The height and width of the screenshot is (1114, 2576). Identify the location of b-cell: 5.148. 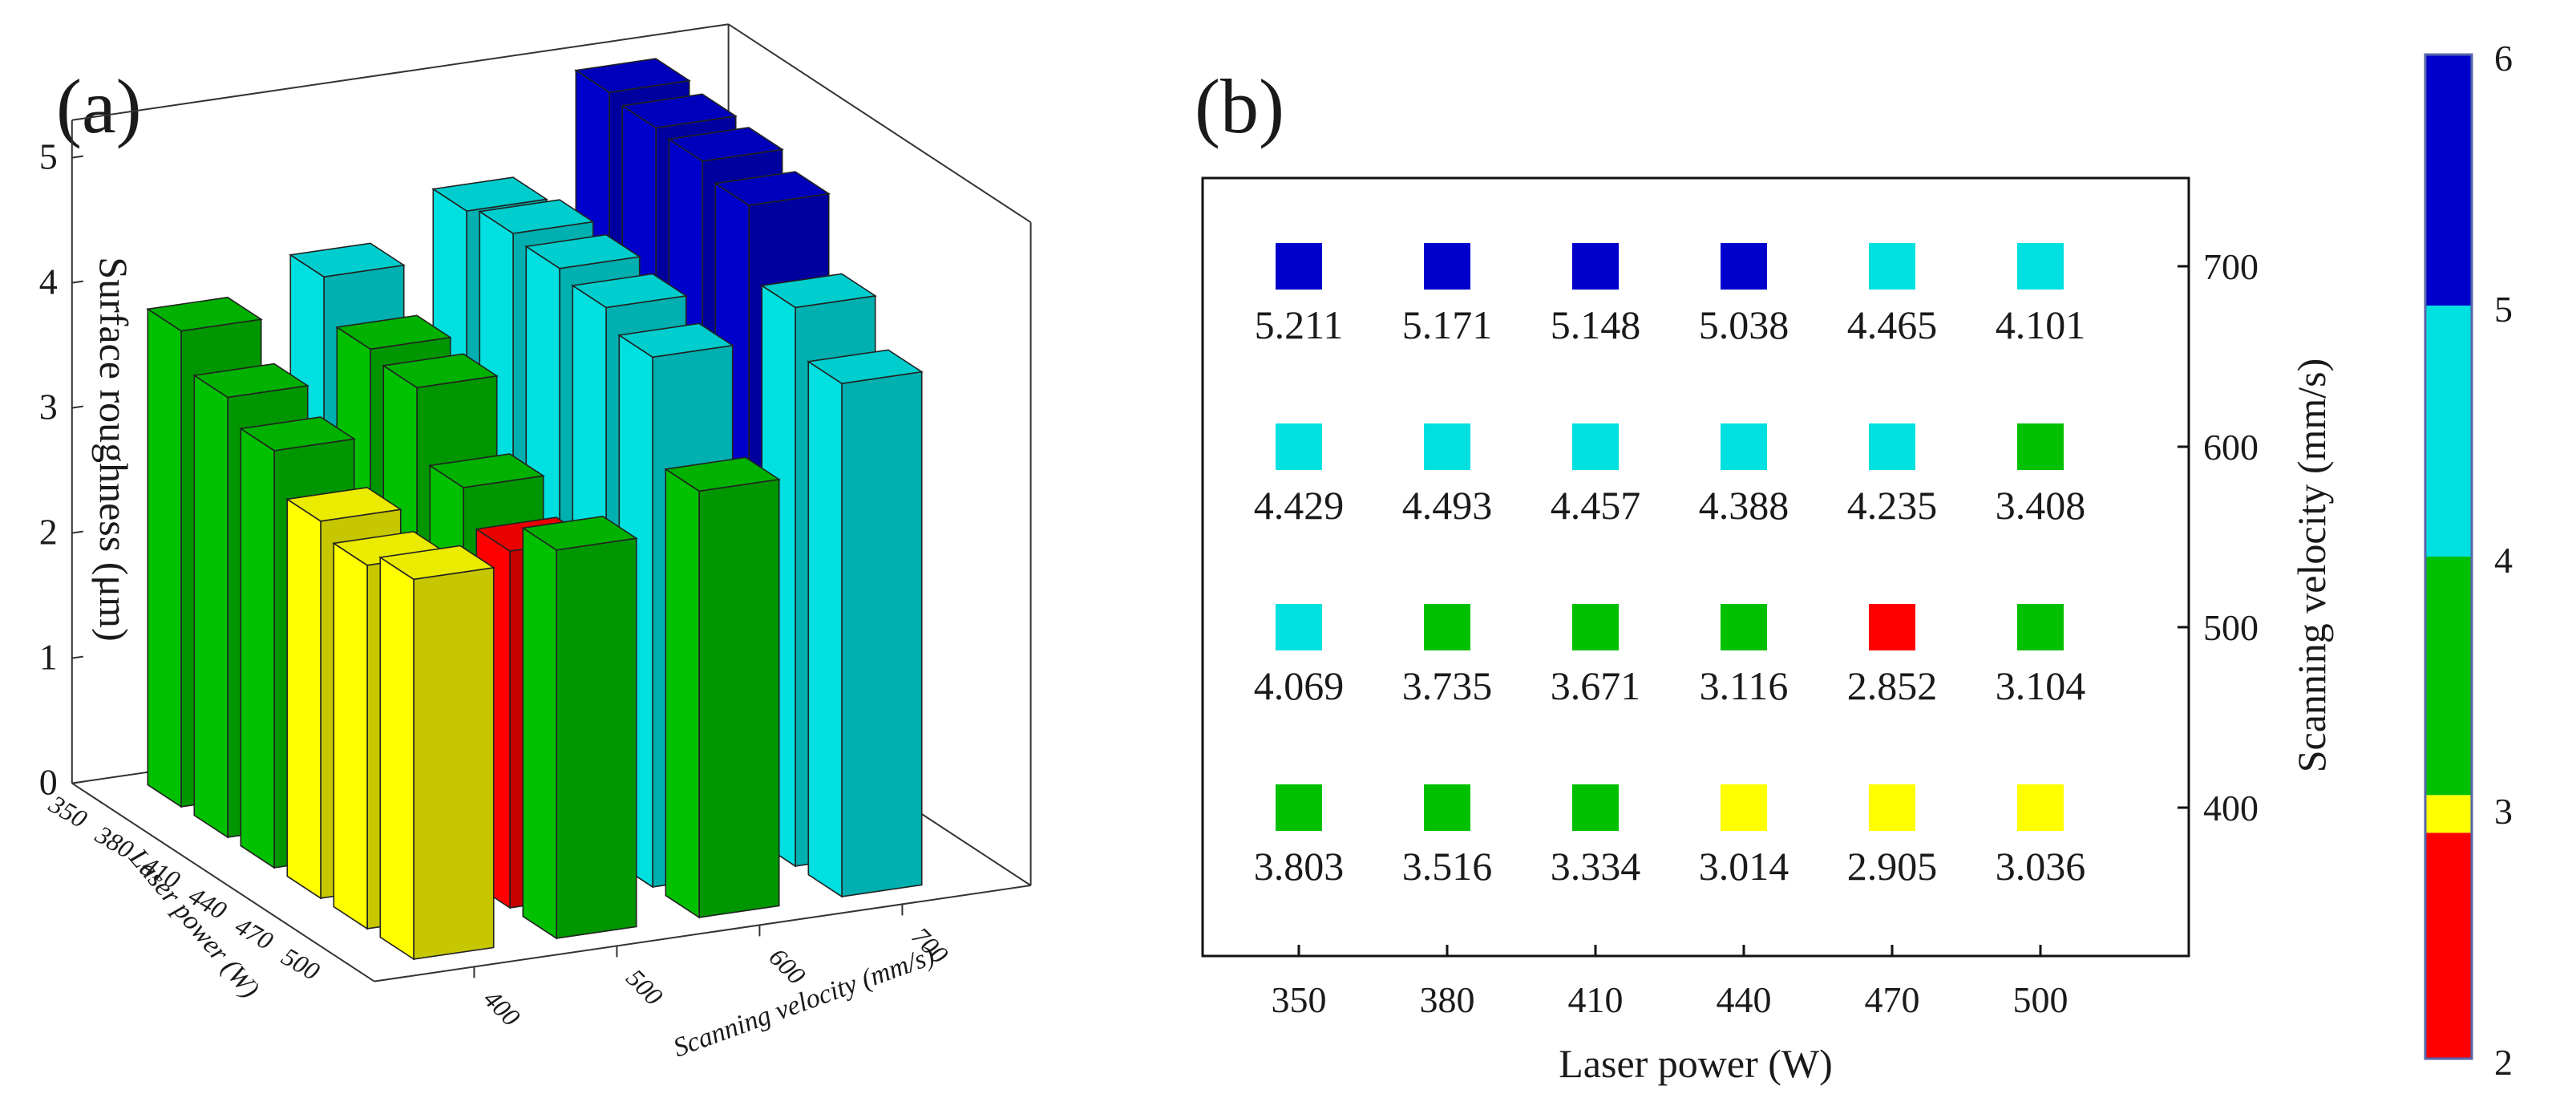
(1596, 295).